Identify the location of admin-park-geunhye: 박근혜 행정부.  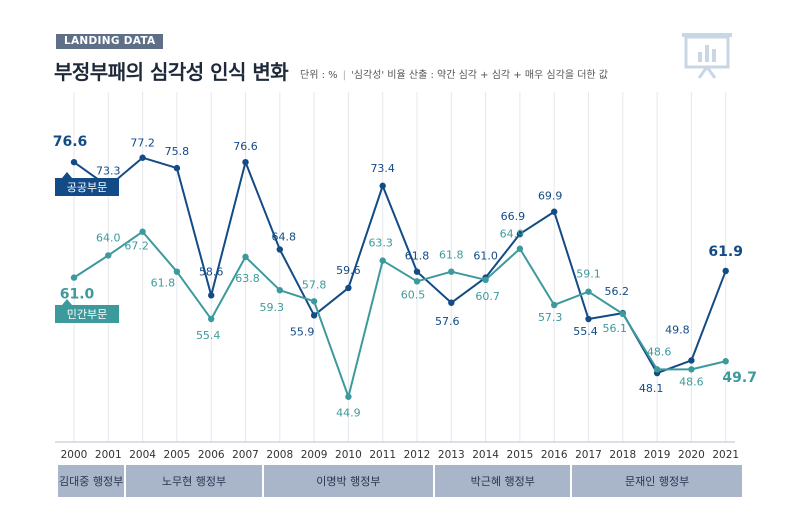
(503, 481).